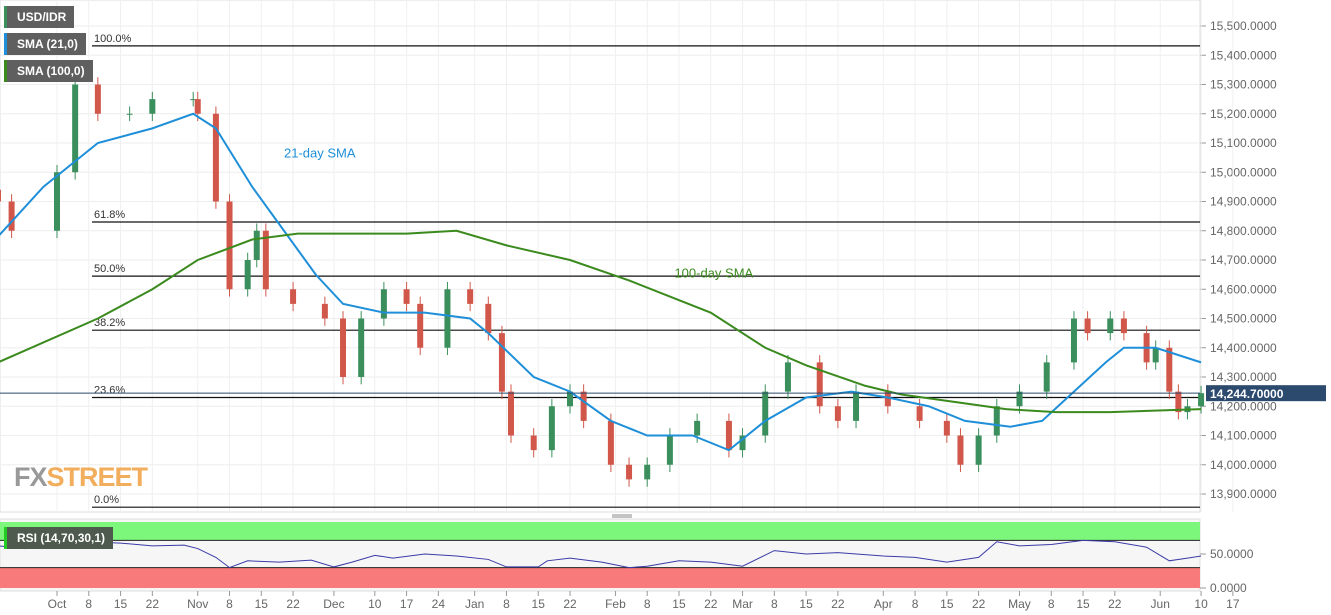 This screenshot has height=615, width=1331. Describe the element at coordinates (45, 44) in the screenshot. I see `legend-sma21: SMA (21,0)` at that location.